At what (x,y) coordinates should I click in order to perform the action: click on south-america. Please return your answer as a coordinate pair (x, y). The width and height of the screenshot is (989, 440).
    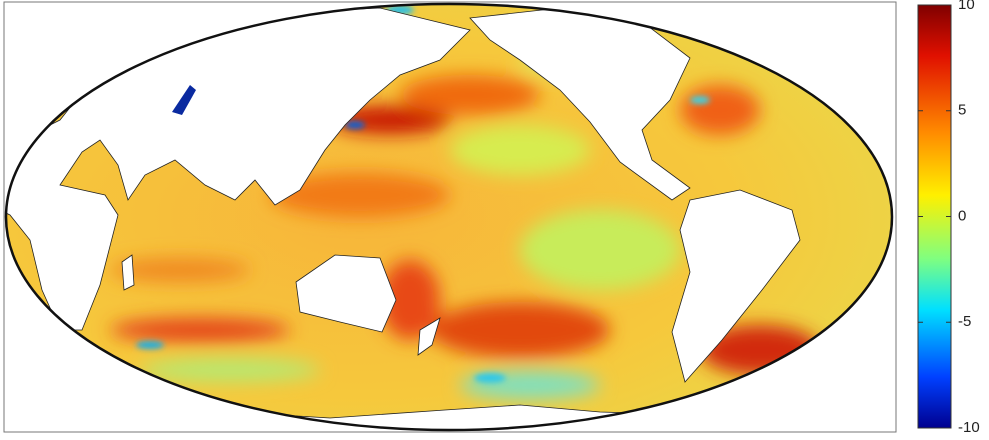
    Looking at the image, I should click on (736, 286).